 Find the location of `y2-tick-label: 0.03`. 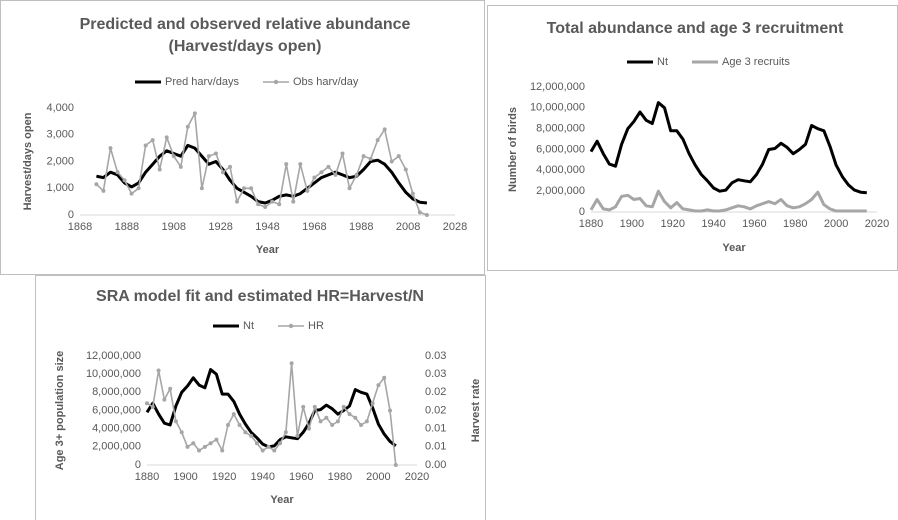

y2-tick-label: 0.03 is located at coordinates (435, 356).